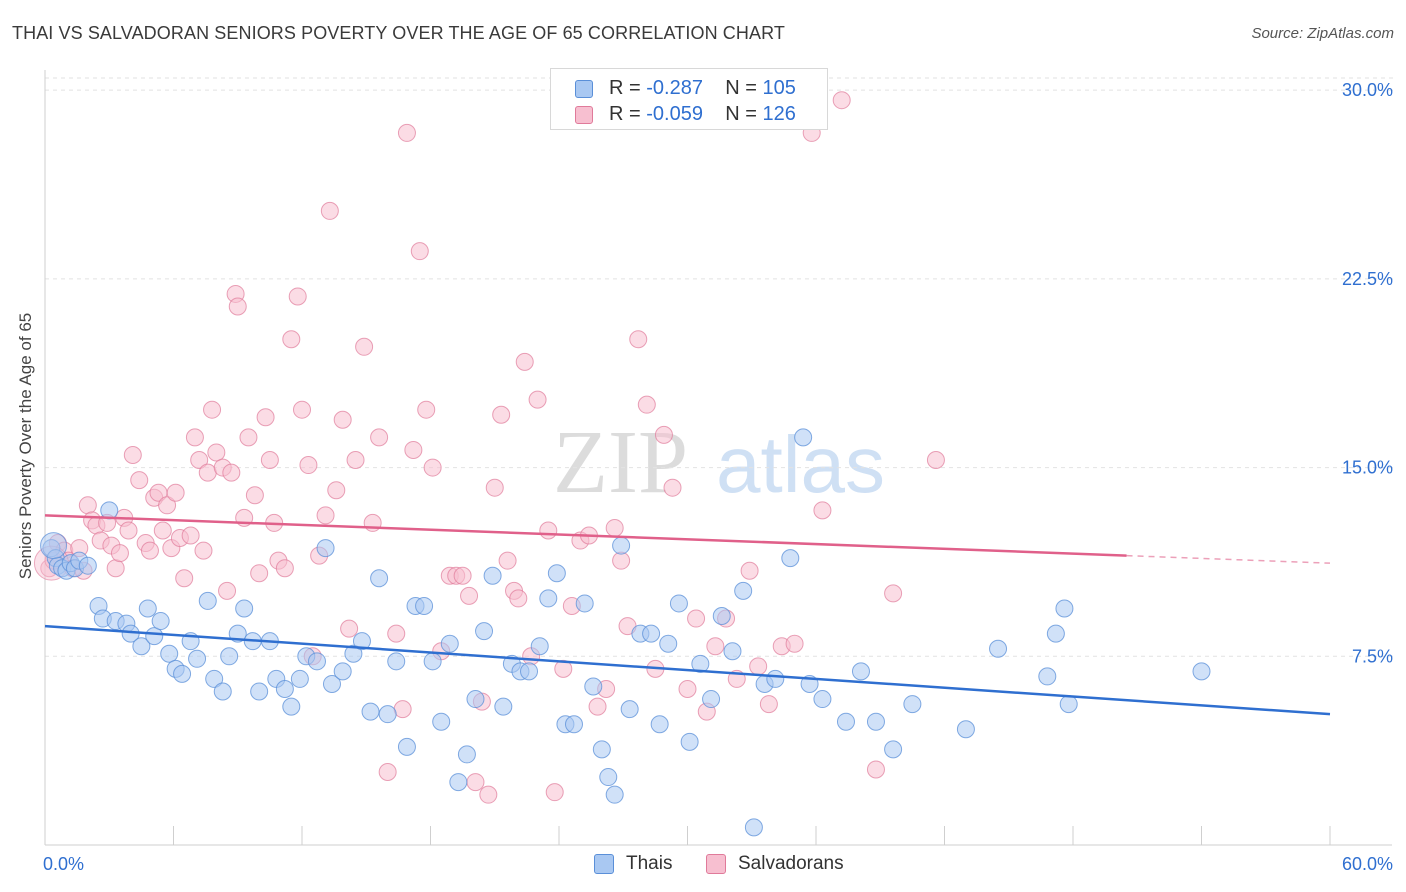 The image size is (1406, 892). I want to click on series-legend: Thais Salvadorans, so click(703, 865).